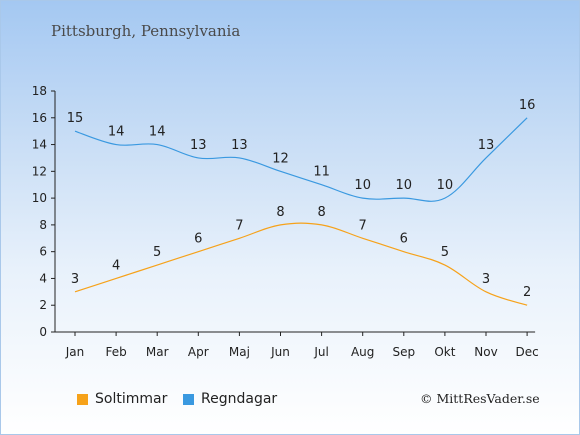  Describe the element at coordinates (39, 171) in the screenshot. I see `y-tick-label: 12` at that location.